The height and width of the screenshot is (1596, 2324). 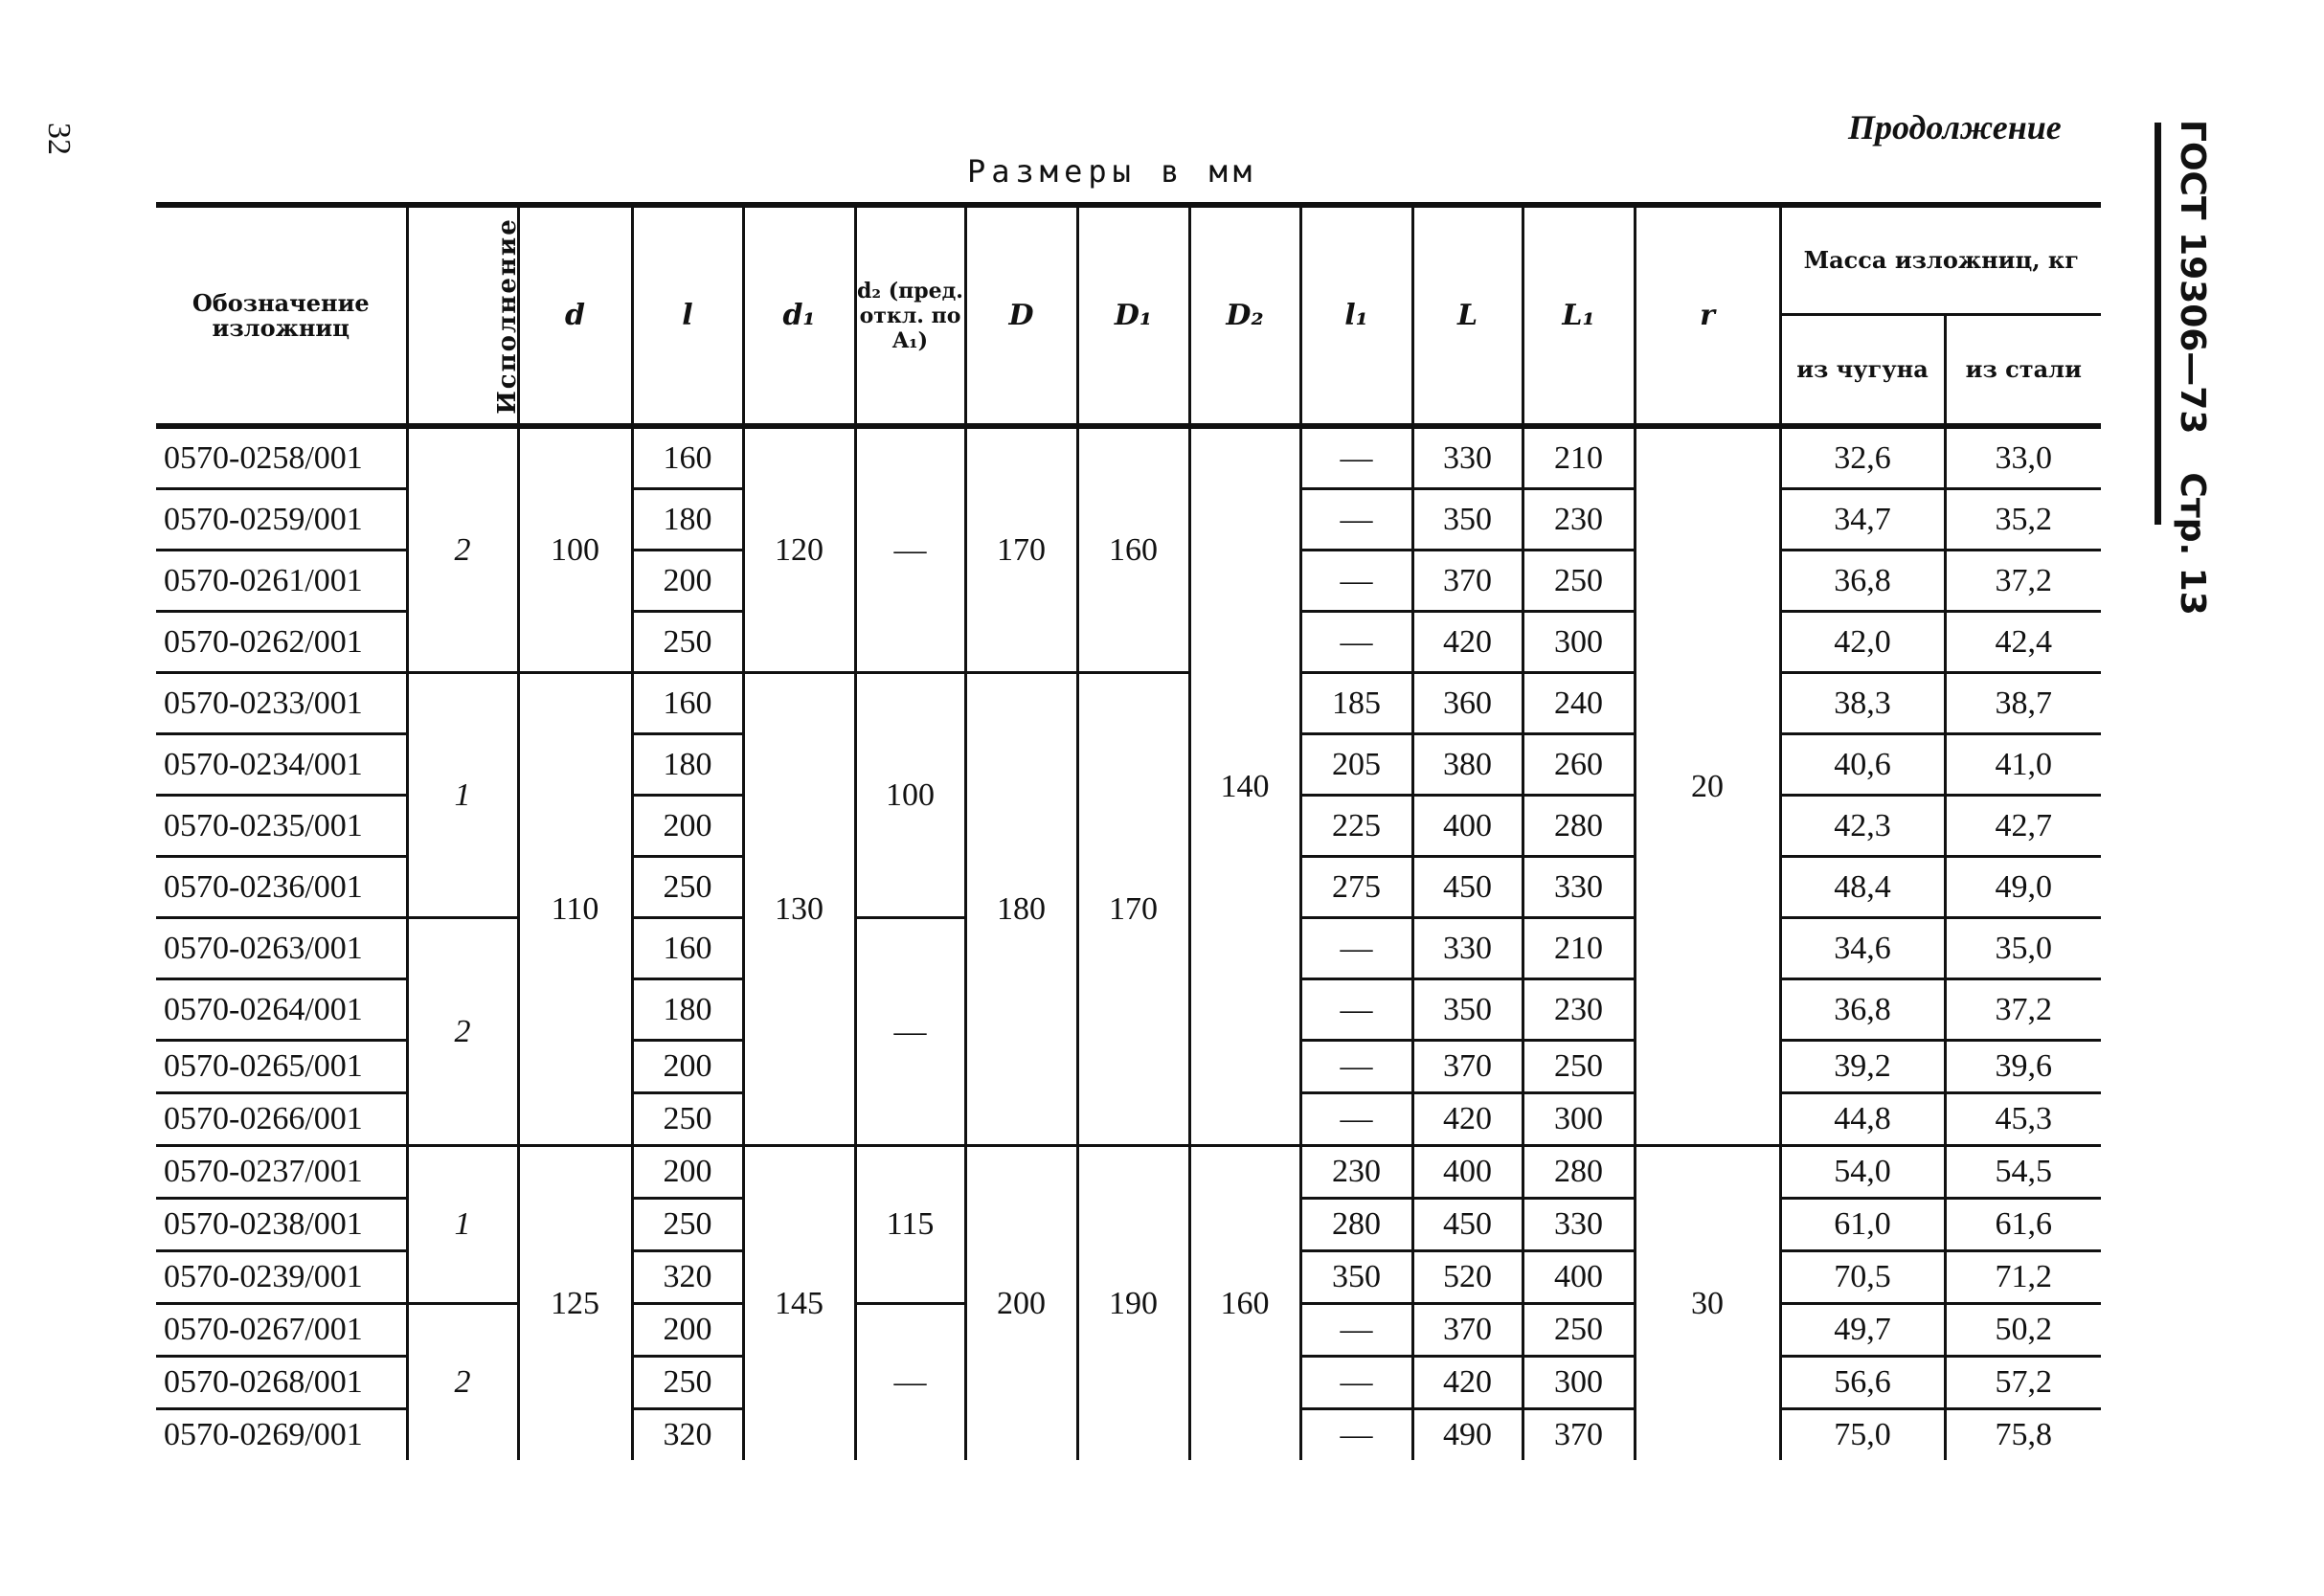 I want to click on cell-designation: 0570-0238/001, so click(x=281, y=1225).